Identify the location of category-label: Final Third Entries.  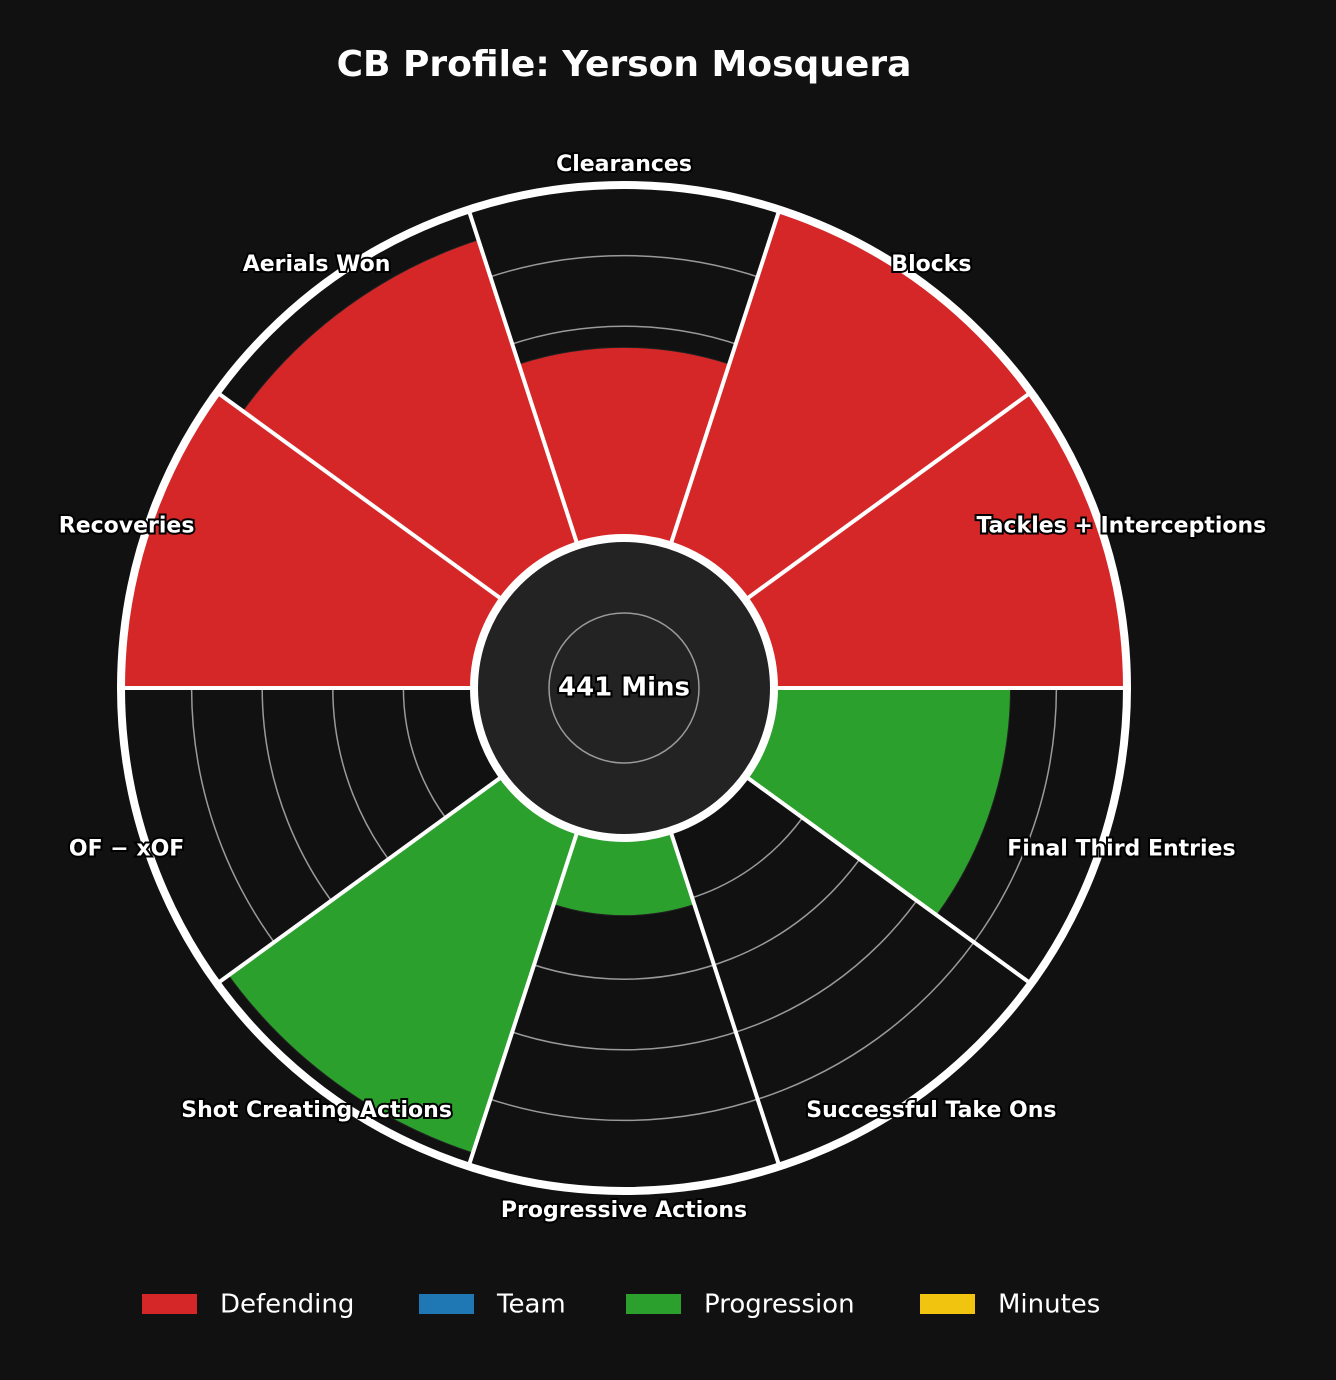
(1121, 849).